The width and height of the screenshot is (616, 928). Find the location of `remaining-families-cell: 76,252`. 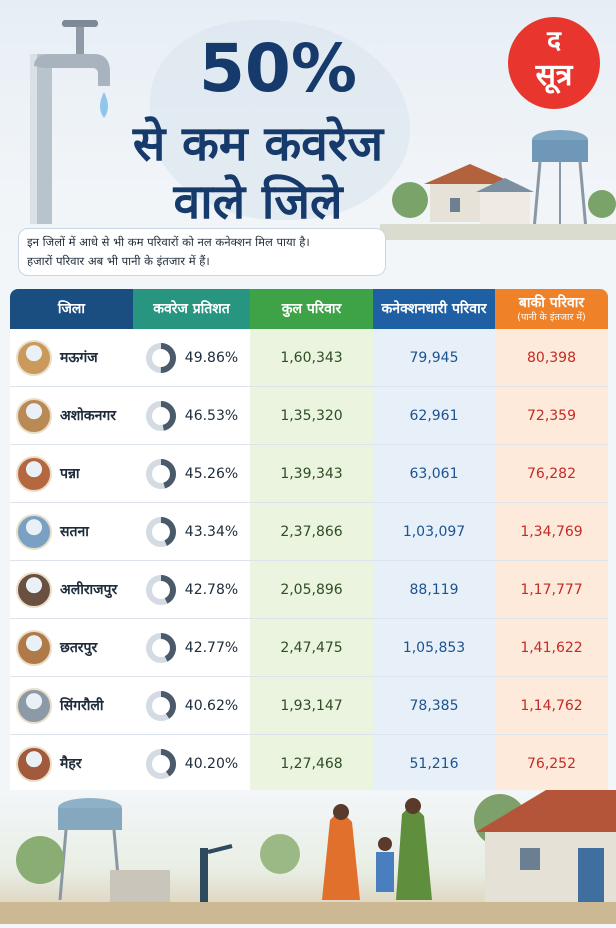

remaining-families-cell: 76,252 is located at coordinates (551, 764).